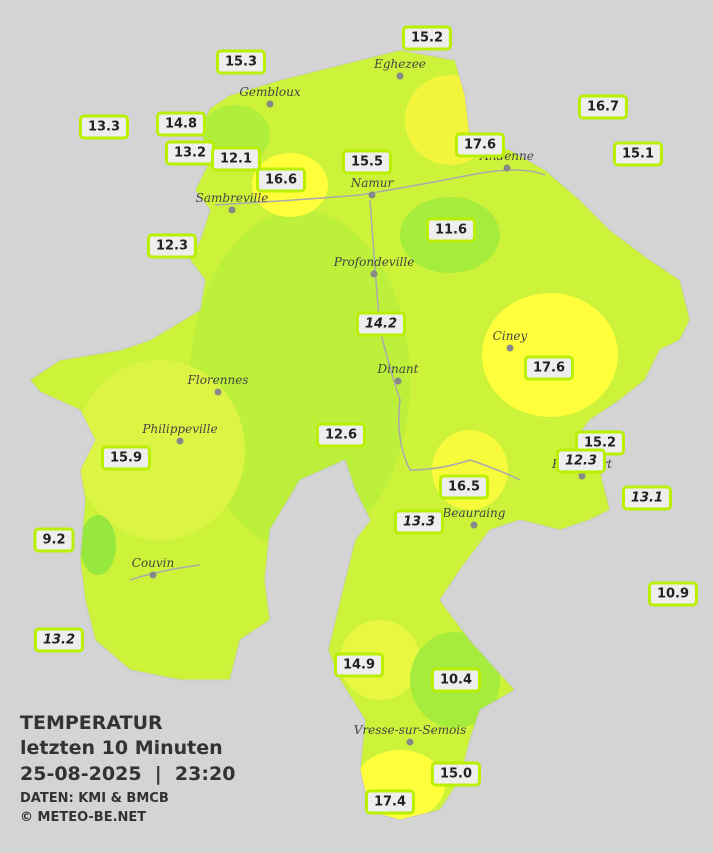 This screenshot has height=853, width=713. Describe the element at coordinates (218, 380) in the screenshot. I see `city-name: Florennes` at that location.